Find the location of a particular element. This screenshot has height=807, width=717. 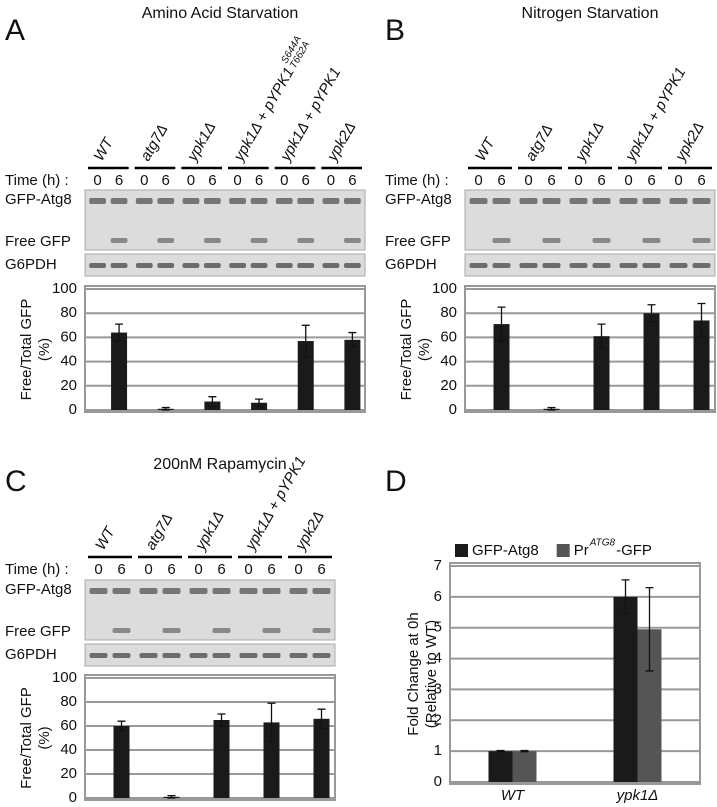

y-tick-label: 60 is located at coordinates (68, 336).